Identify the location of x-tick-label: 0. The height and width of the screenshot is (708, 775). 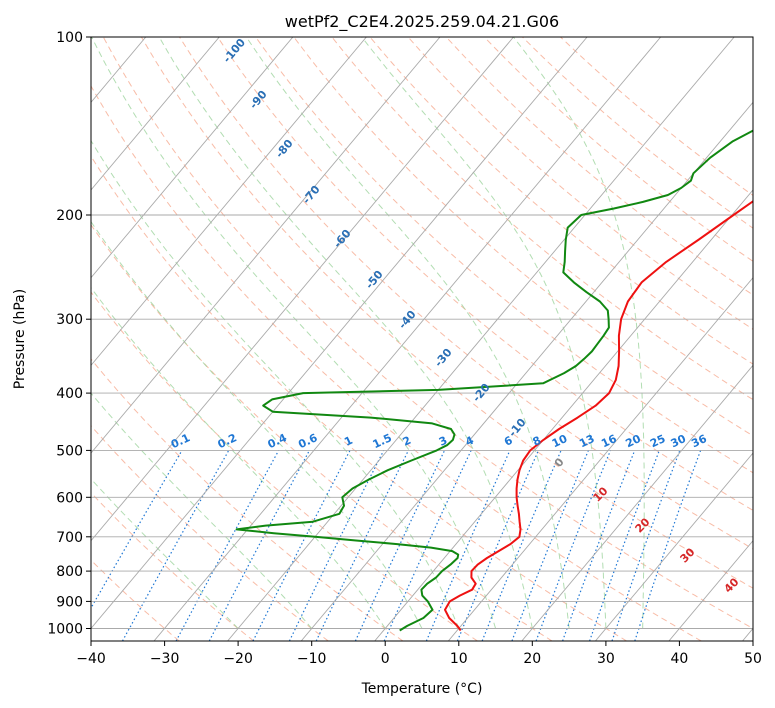
(385, 659).